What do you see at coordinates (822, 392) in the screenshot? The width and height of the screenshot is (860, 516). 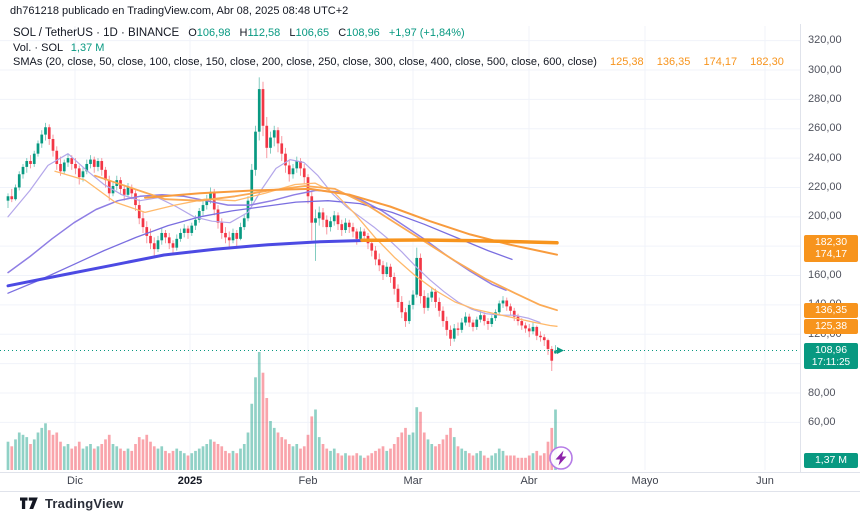 I see `price-tick-label: 80,00` at bounding box center [822, 392].